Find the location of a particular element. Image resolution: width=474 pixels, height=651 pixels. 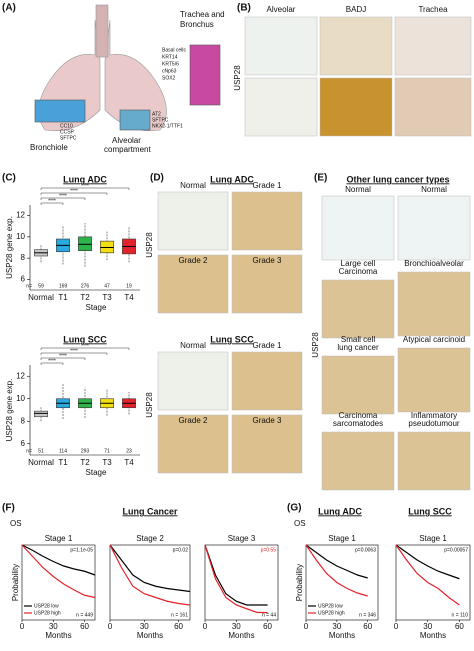

p-value: p=0.55 is located at coordinates (269, 550).